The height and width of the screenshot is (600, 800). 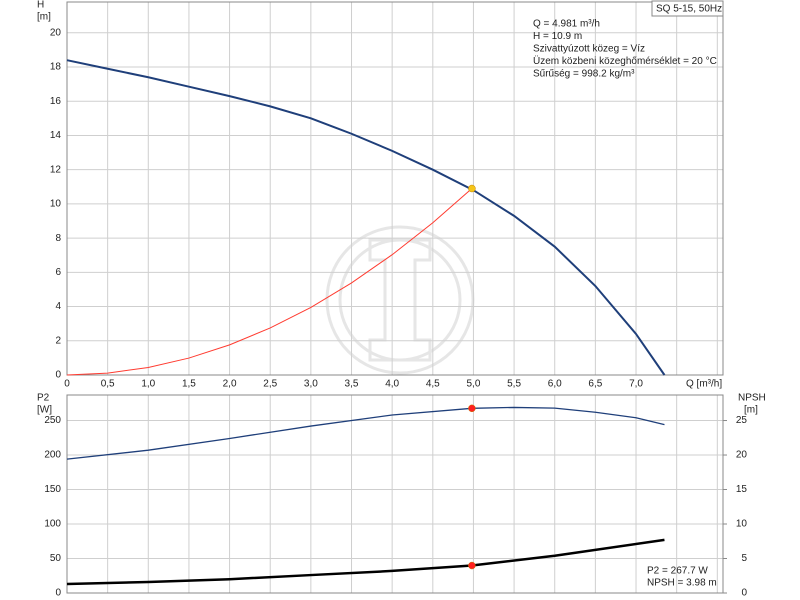 I want to click on annotation: Üzem közbeni közeghőmérséklet = 20 °C, so click(x=625, y=61).